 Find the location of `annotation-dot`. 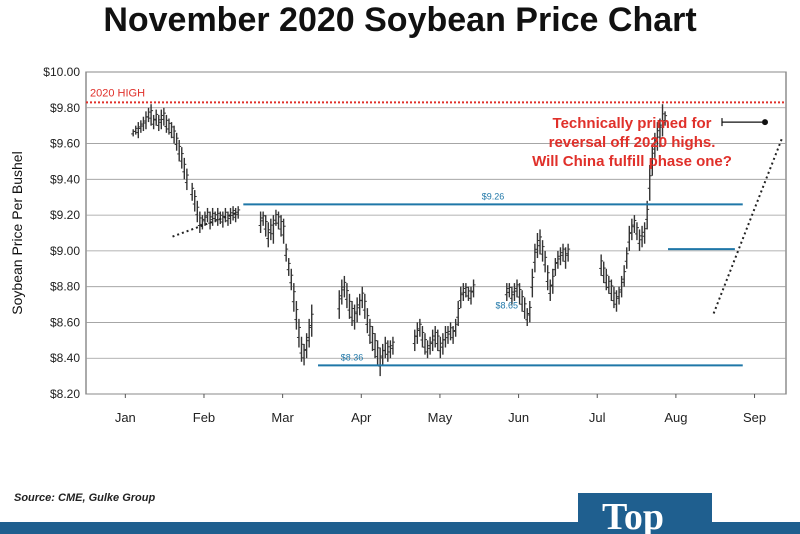

annotation-dot is located at coordinates (765, 122).